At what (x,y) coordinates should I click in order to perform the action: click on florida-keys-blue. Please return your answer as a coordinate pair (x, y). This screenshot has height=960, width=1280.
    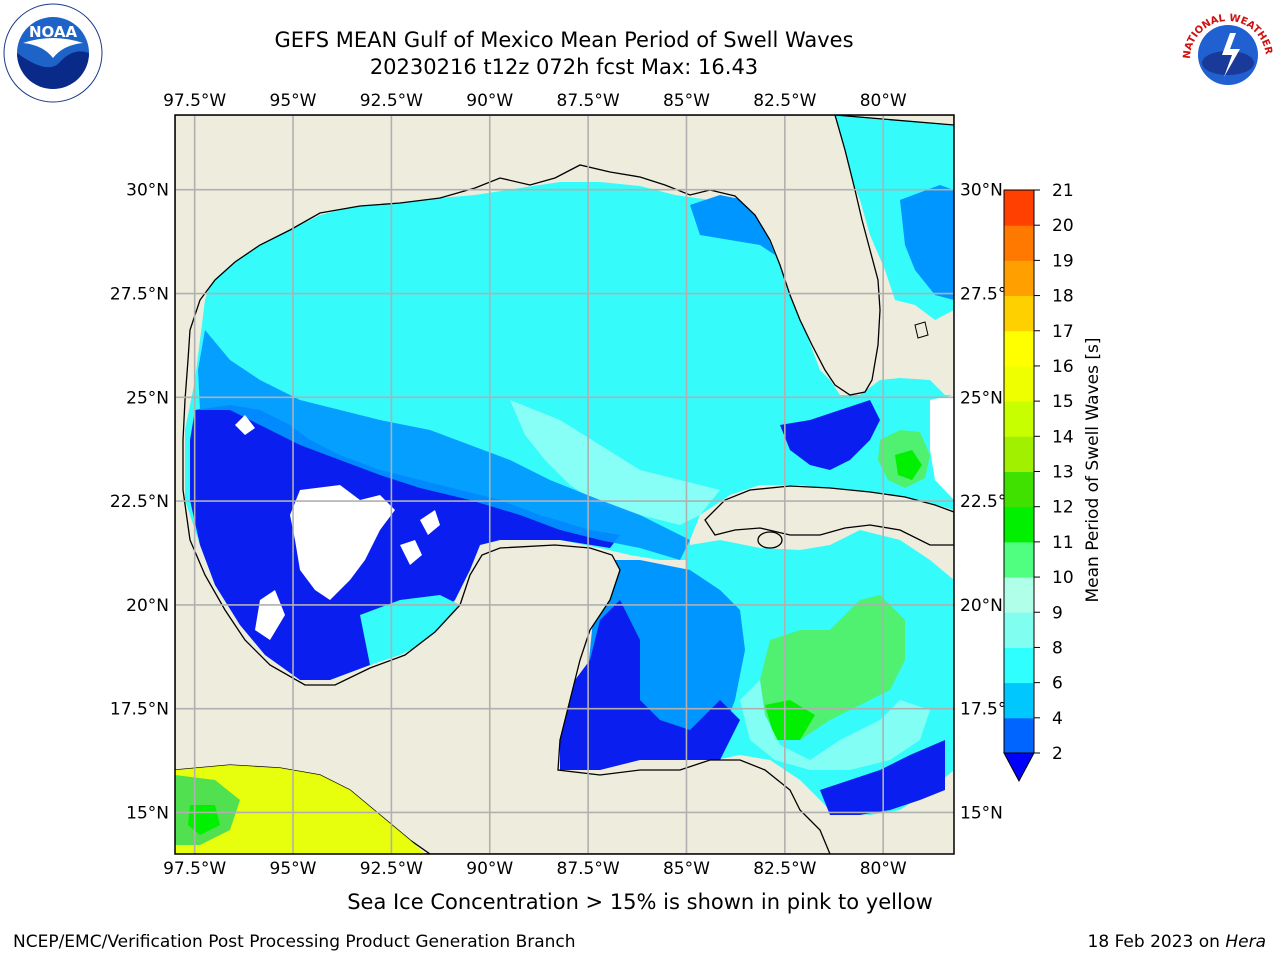
    Looking at the image, I should click on (830, 435).